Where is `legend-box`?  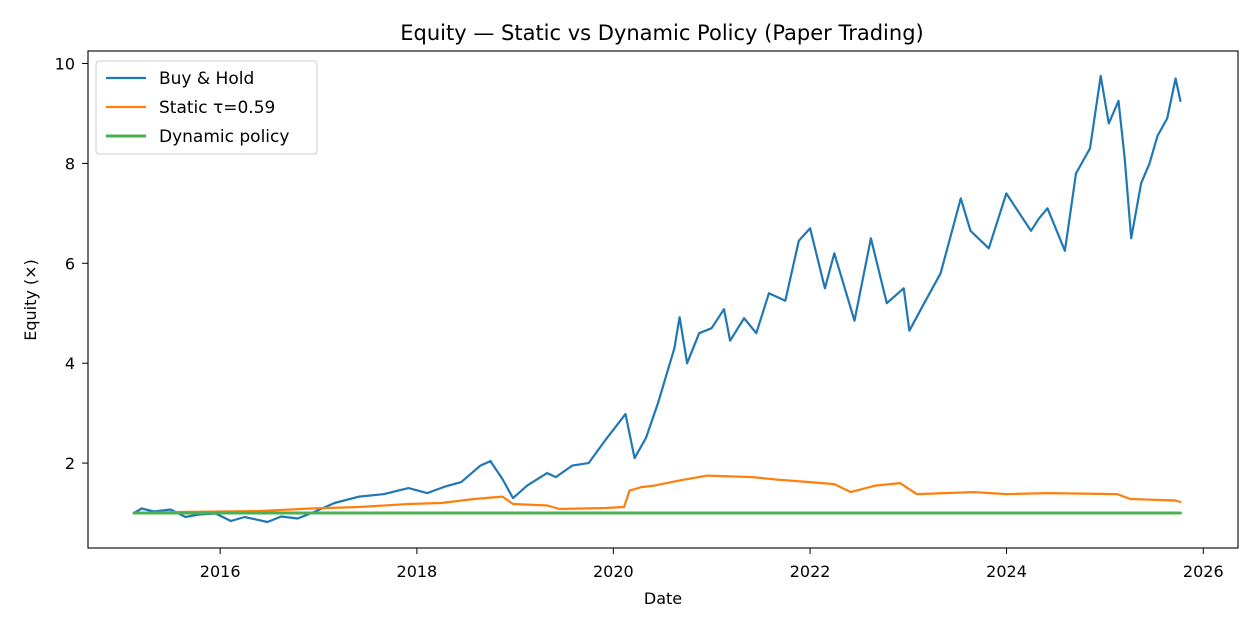 legend-box is located at coordinates (206, 107).